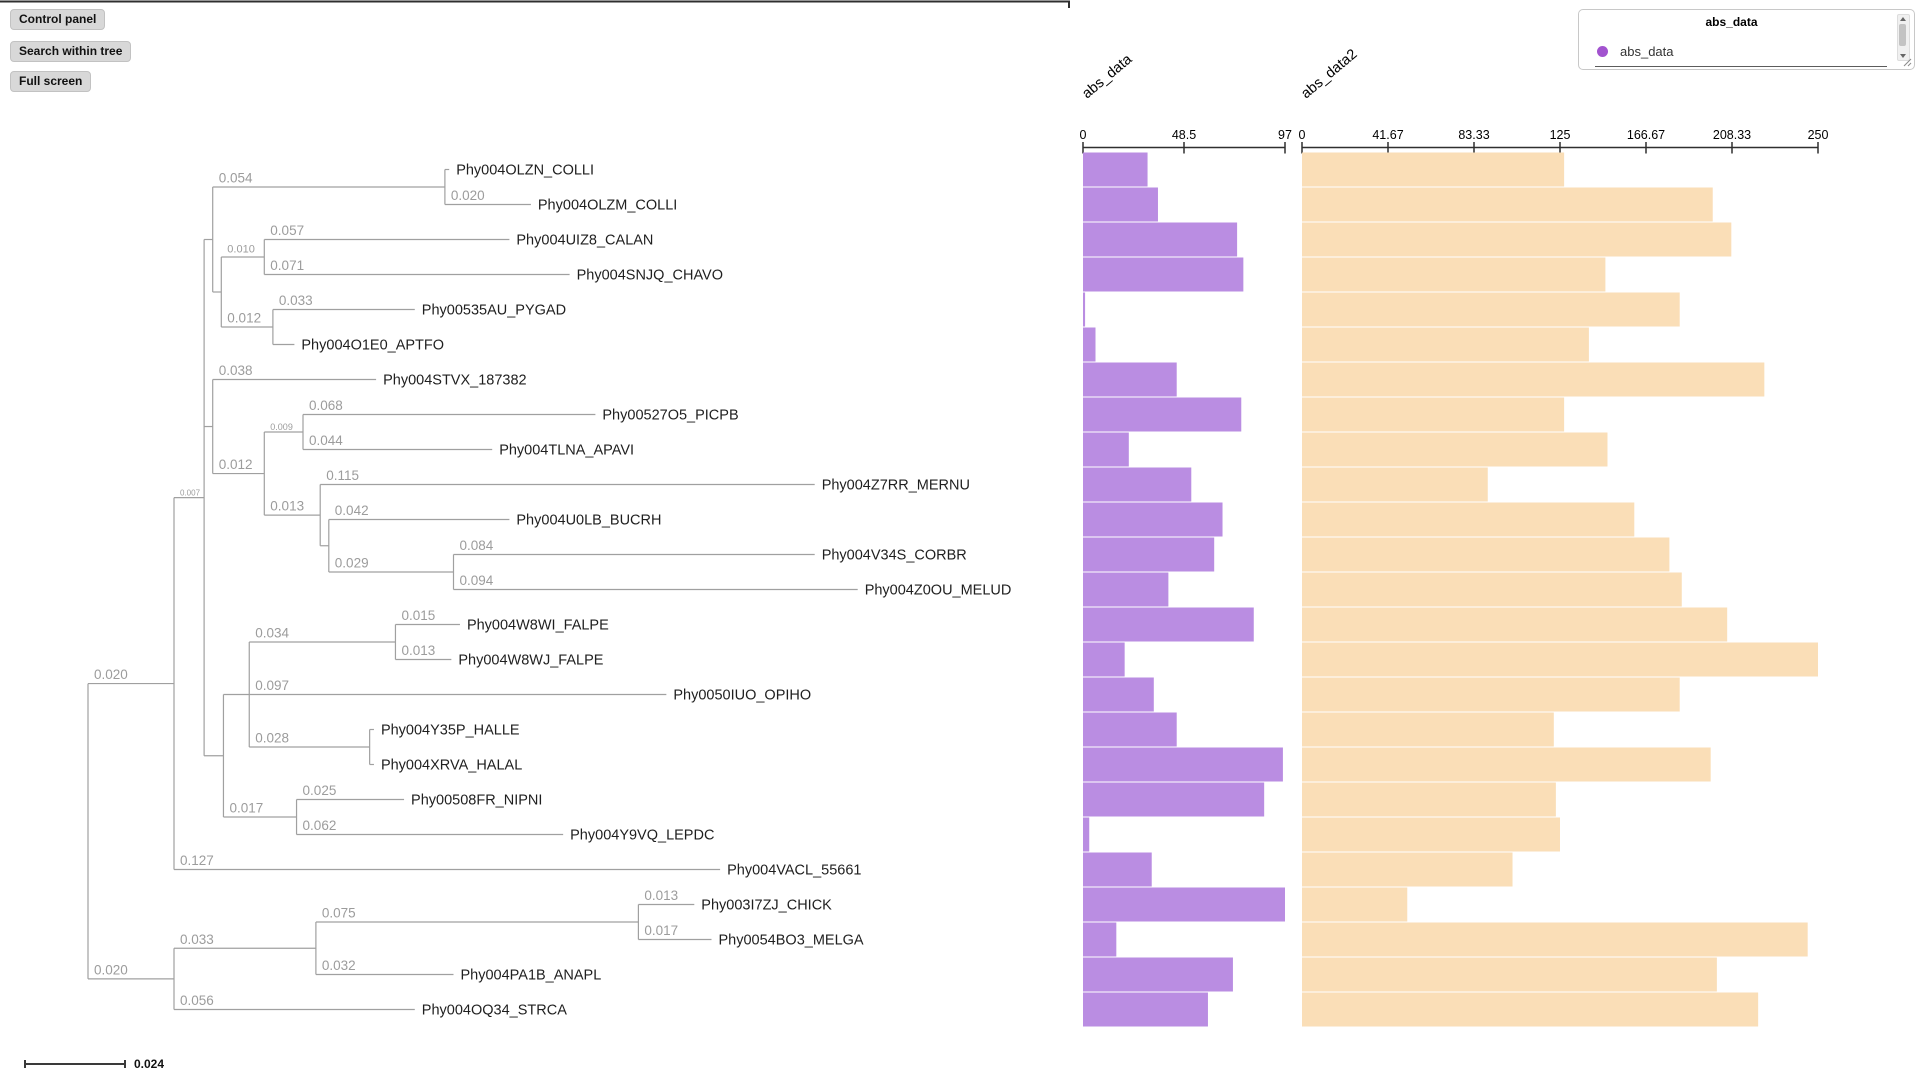  Describe the element at coordinates (670, 416) in the screenshot. I see `leaf-name-label: Phy00527O5_PICPB` at that location.